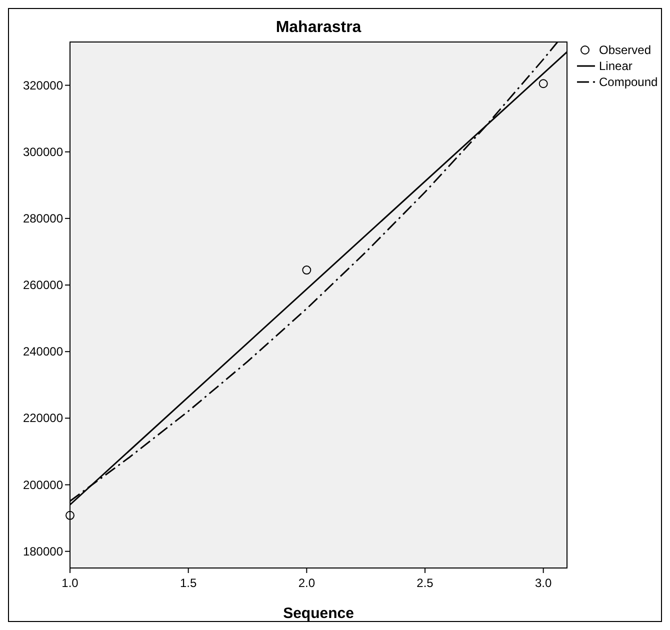  Describe the element at coordinates (307, 583) in the screenshot. I see `x-tick-label: 2.0` at that location.